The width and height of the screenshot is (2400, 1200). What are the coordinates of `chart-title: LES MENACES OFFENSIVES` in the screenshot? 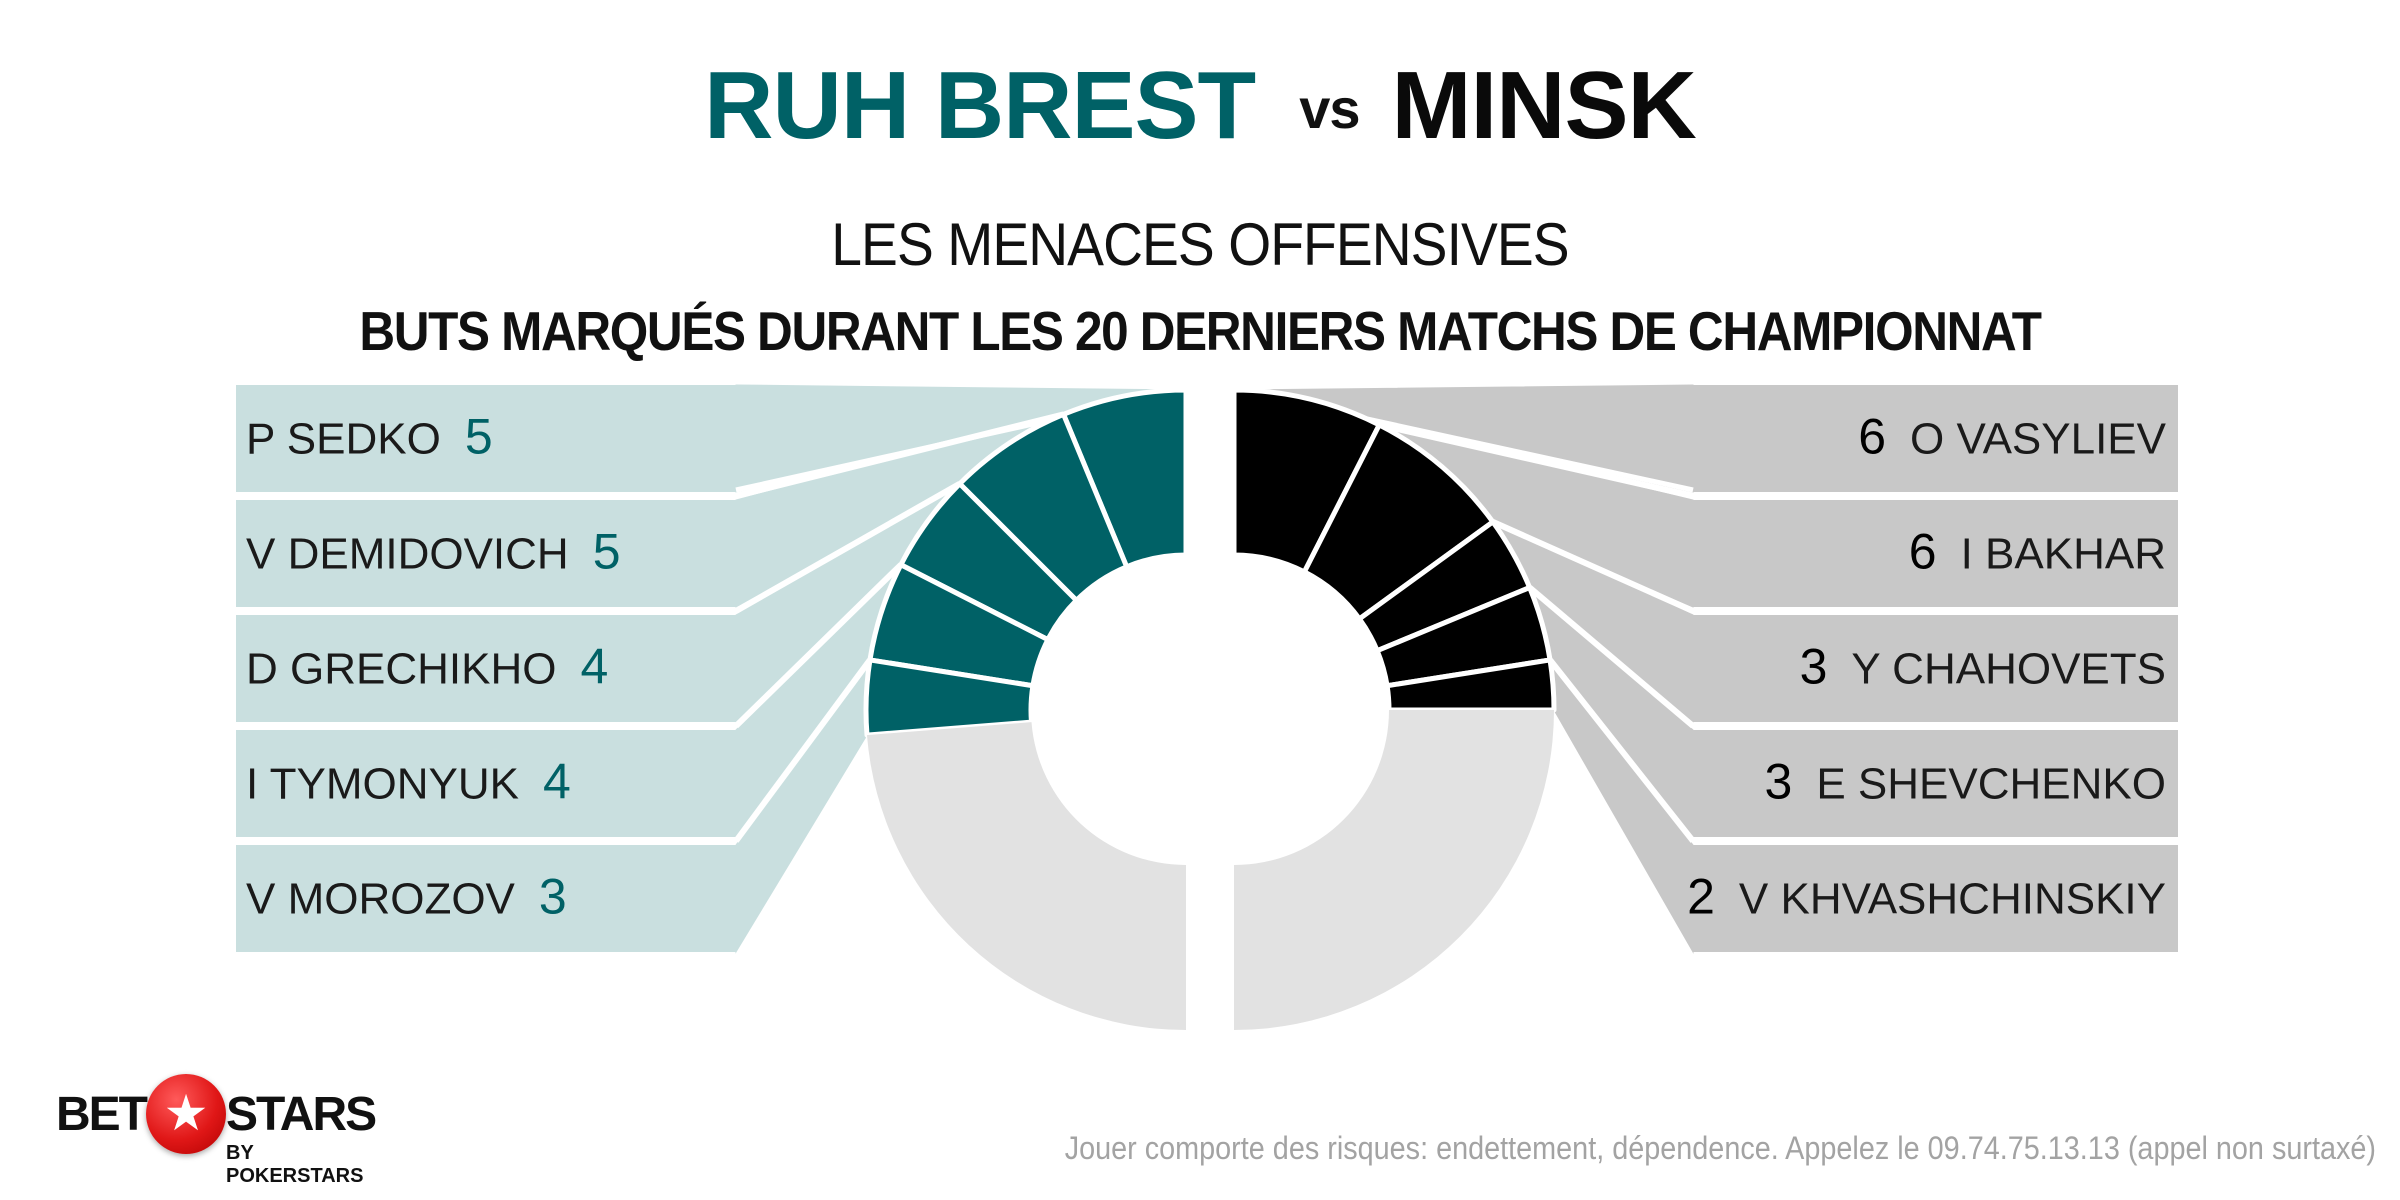 It's located at (1200, 244).